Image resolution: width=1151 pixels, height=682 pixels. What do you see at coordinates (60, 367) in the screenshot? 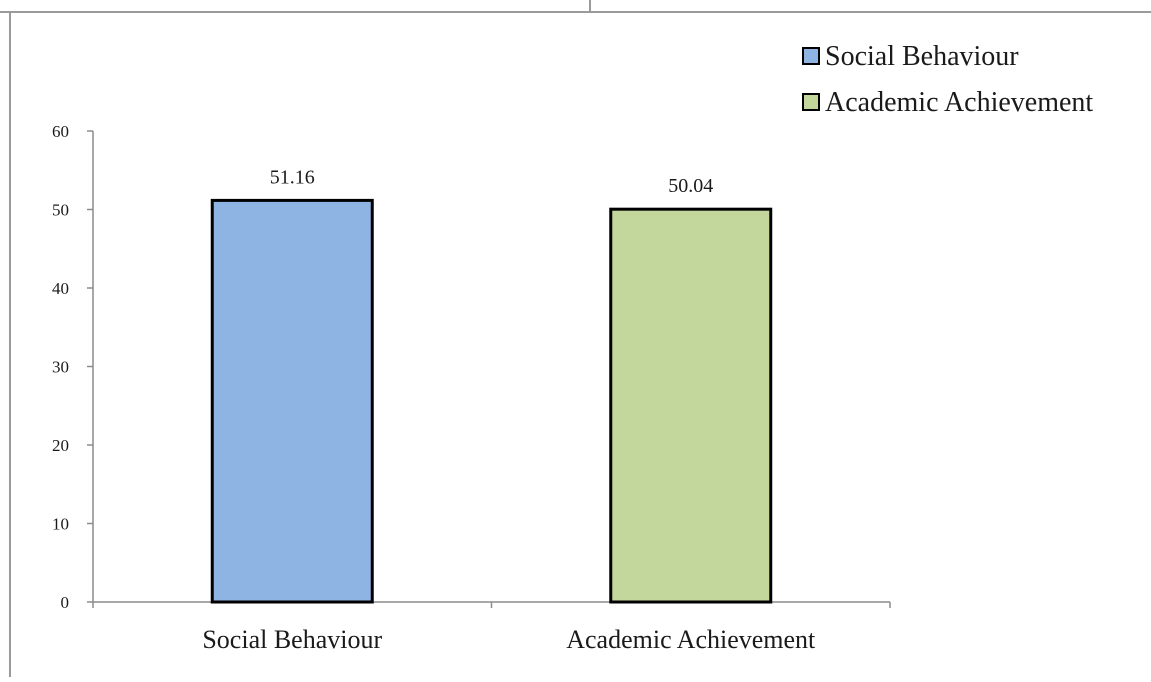
I see `y-tick-label: 30` at bounding box center [60, 367].